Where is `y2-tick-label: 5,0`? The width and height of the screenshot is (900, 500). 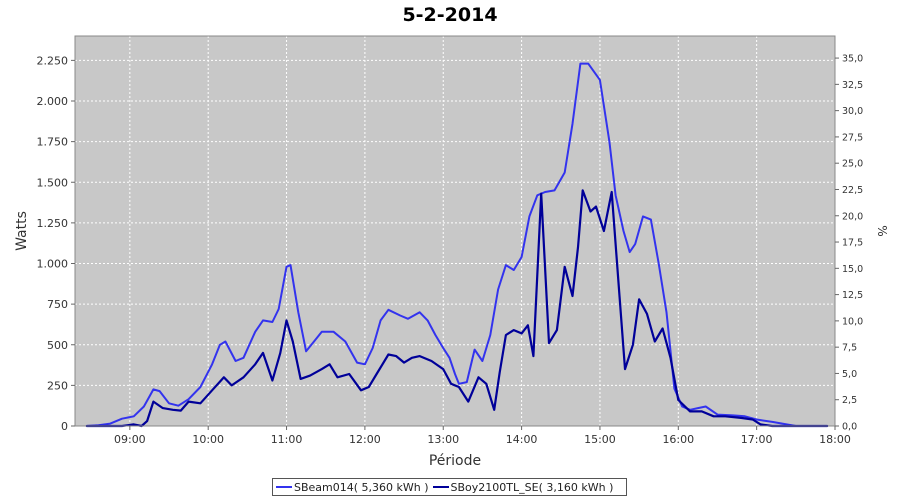
y2-tick-label: 5,0 is located at coordinates (849, 374).